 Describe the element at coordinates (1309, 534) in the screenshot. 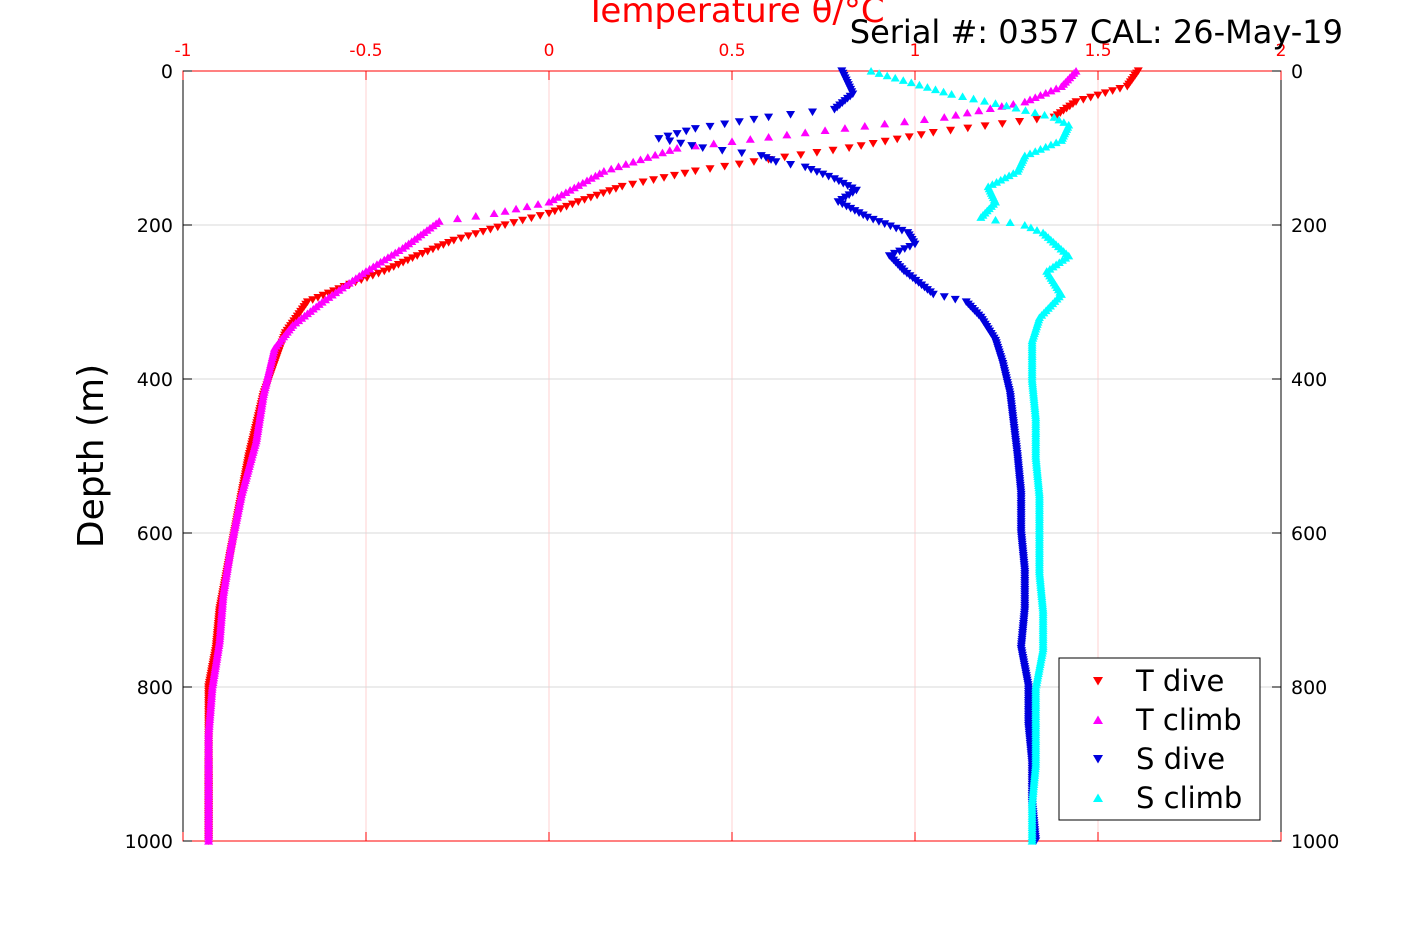

I see `y-tick-label-right: 600` at that location.